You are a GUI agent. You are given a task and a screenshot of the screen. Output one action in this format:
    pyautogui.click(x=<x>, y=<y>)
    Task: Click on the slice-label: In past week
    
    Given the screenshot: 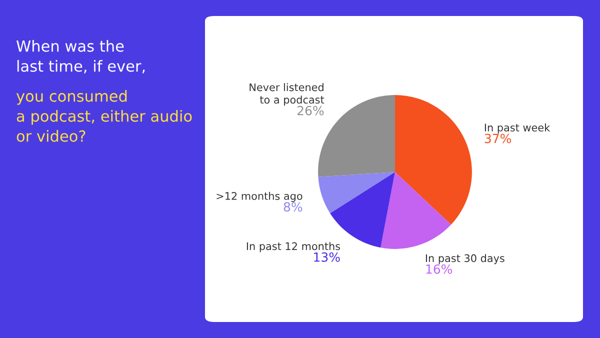 What is the action you would take?
    pyautogui.click(x=517, y=128)
    